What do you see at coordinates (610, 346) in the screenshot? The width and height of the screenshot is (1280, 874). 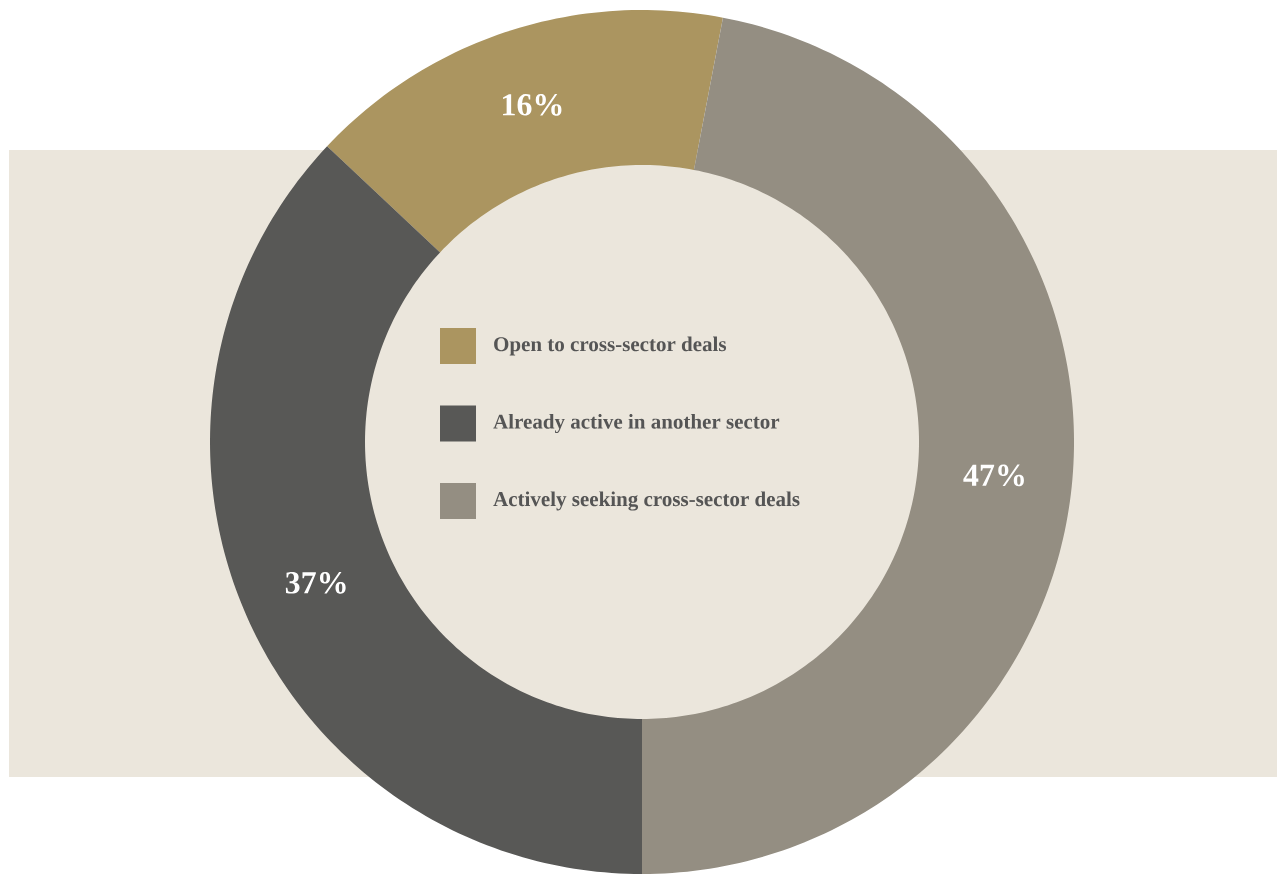 I see `legend-label: Open to cross-sector deals` at bounding box center [610, 346].